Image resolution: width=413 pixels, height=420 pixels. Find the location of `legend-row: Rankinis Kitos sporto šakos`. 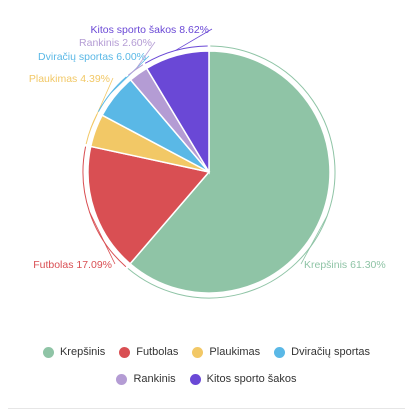

legend-row: Rankinis Kitos sporto šakos is located at coordinates (206, 379).